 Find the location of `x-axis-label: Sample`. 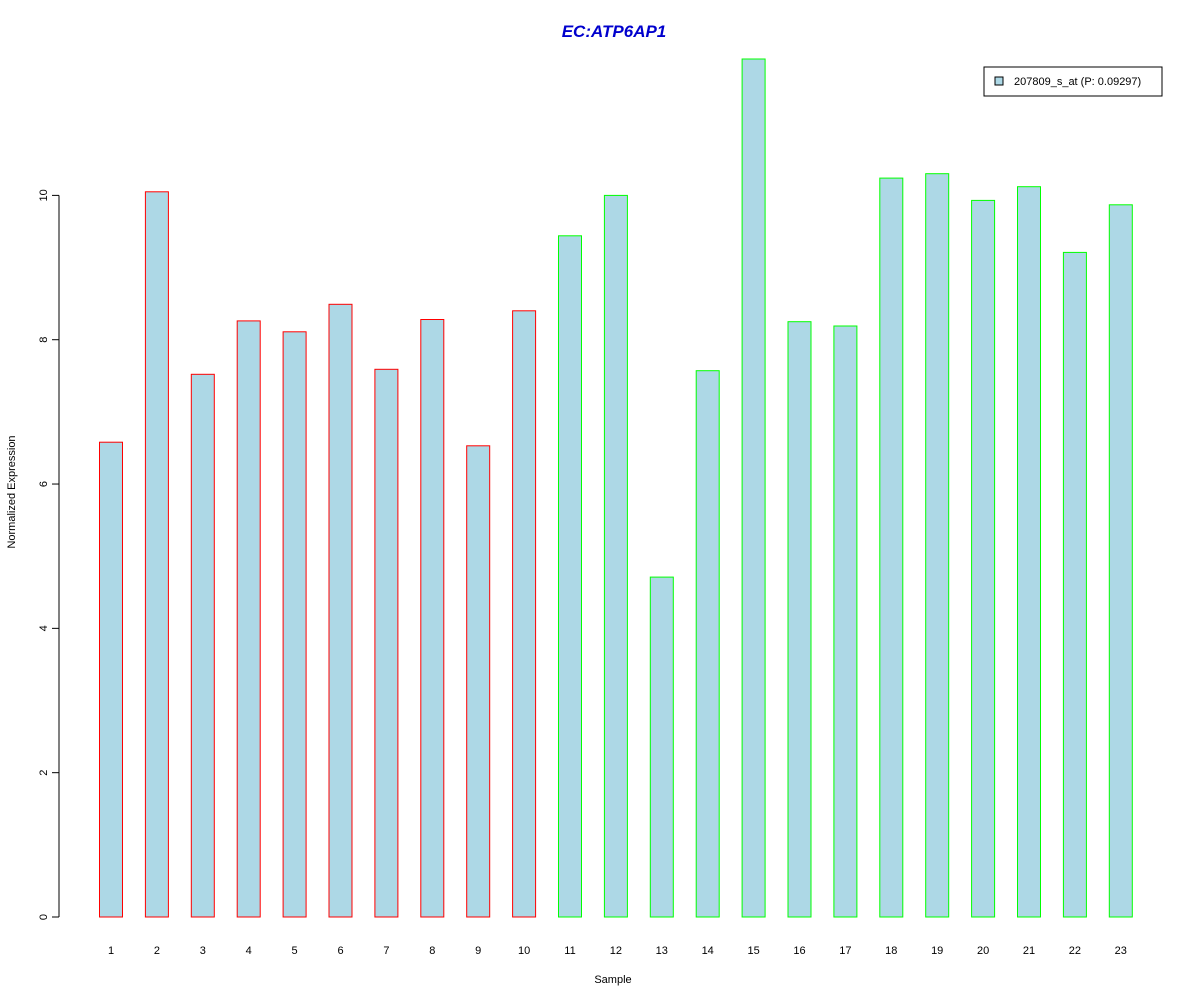

x-axis-label: Sample is located at coordinates (612, 980).